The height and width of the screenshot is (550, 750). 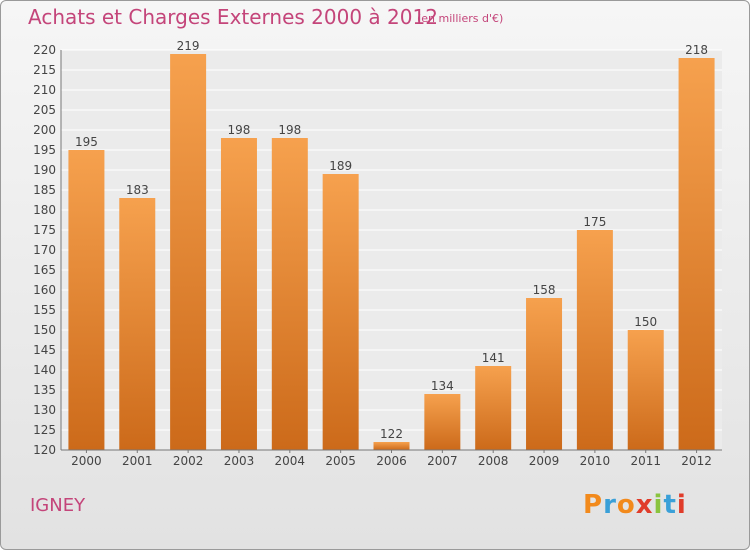 I want to click on data-label-2012: 218, so click(x=696, y=50).